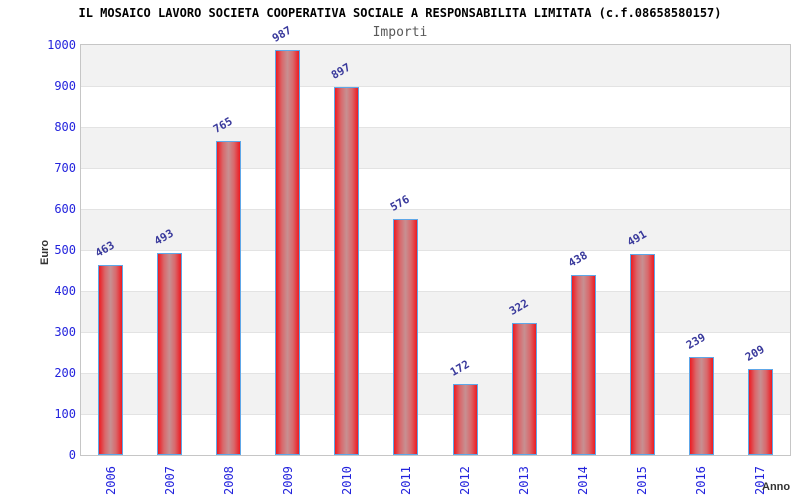 This screenshot has width=800, height=500. Describe the element at coordinates (65, 127) in the screenshot. I see `y-tick-label: 800` at that location.